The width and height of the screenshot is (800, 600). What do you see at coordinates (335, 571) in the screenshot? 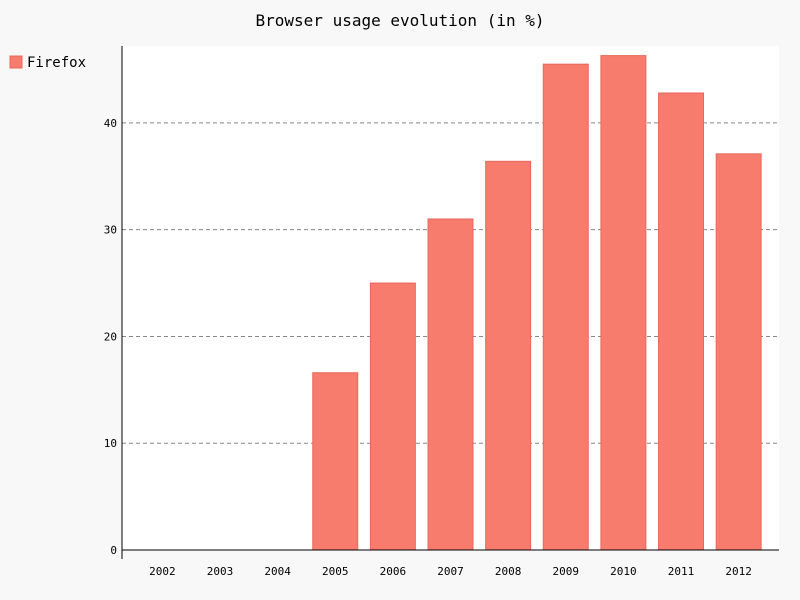
I see `x-tick-label: 2005` at bounding box center [335, 571].